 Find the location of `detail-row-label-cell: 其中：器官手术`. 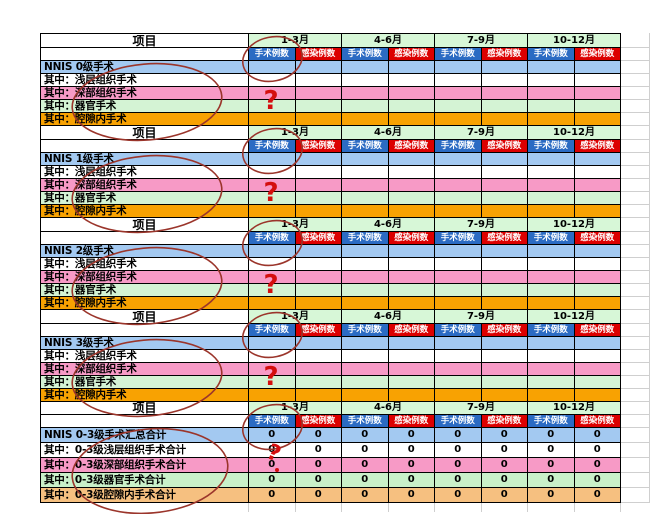

detail-row-label-cell: 其中：器官手术 is located at coordinates (145, 382).